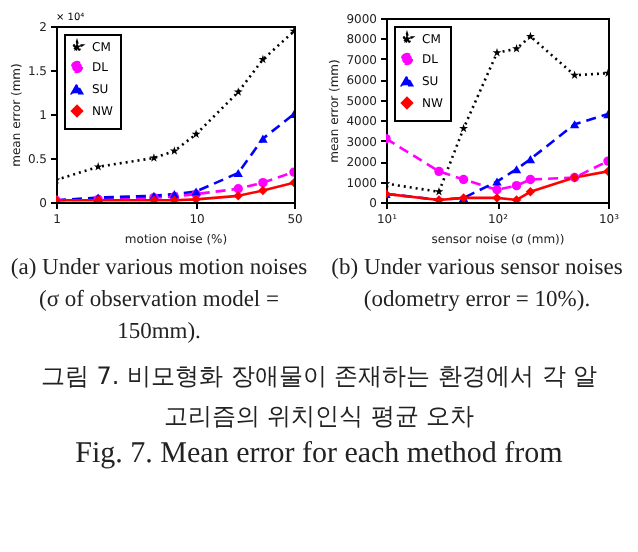 This screenshot has width=638, height=552. Describe the element at coordinates (319, 454) in the screenshot. I see `text: Fig. 7. Mean error for each method from` at that location.